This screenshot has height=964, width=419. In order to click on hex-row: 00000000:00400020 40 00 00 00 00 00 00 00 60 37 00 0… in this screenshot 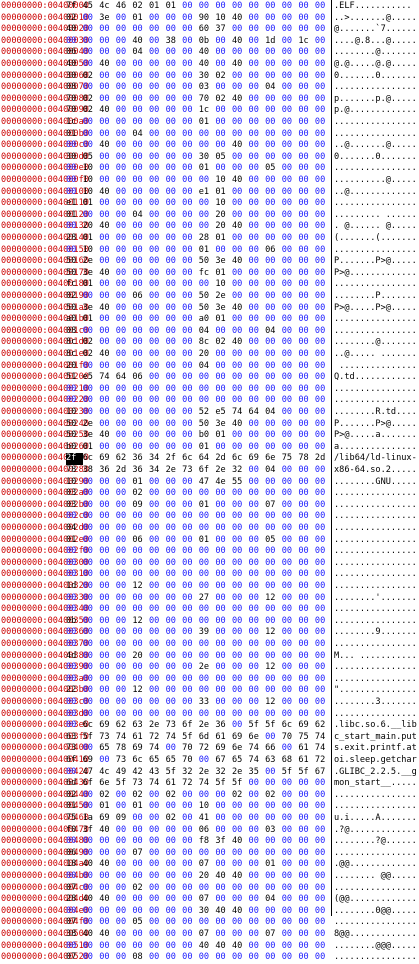, I will do `click(209, 30)`.